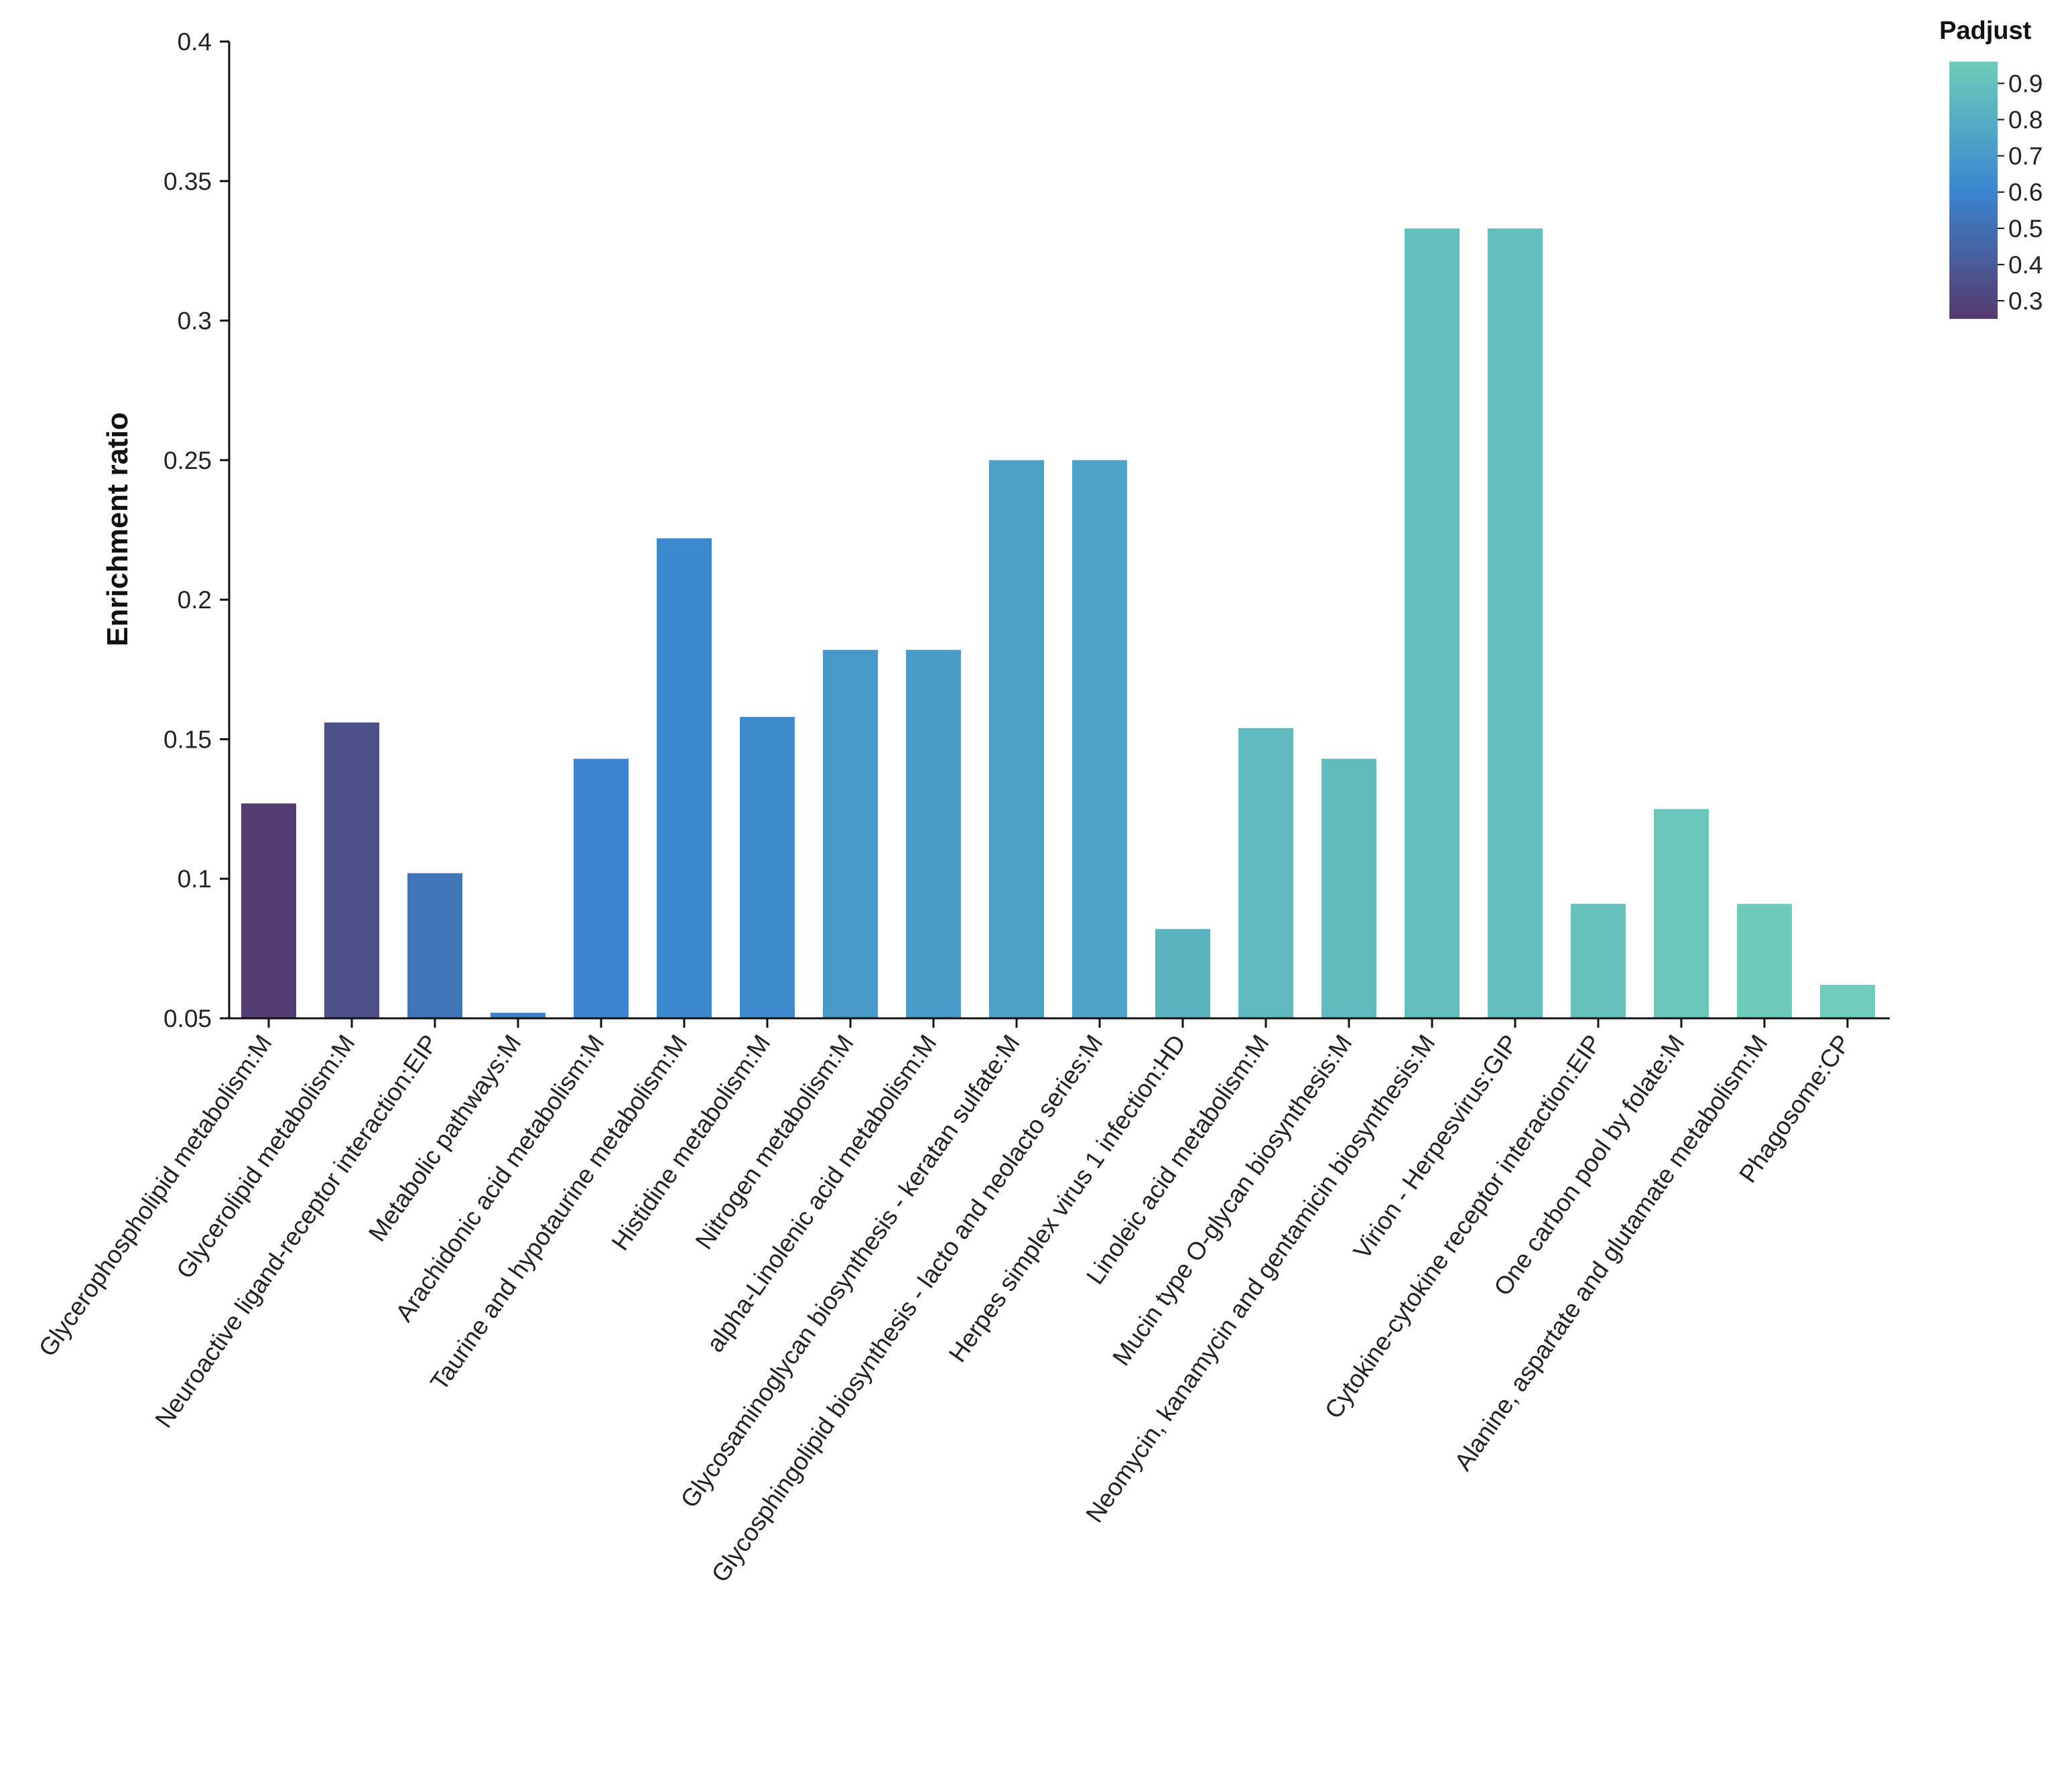 This screenshot has height=1774, width=2072. Describe the element at coordinates (1985, 31) in the screenshot. I see `legend-title: Padjust` at that location.